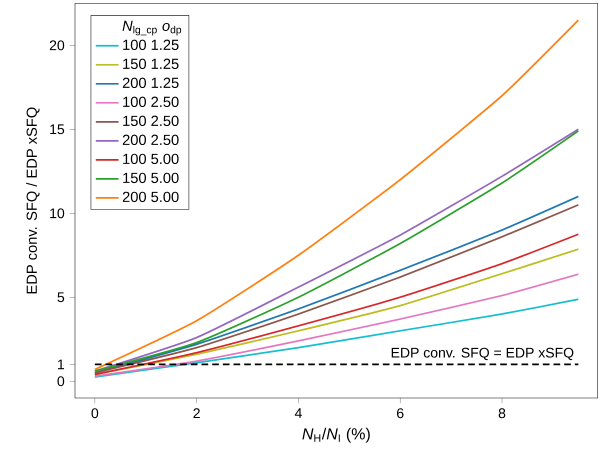 This screenshot has width=604, height=458. What do you see at coordinates (57, 45) in the screenshot?
I see `y-tick-label: 20` at bounding box center [57, 45].